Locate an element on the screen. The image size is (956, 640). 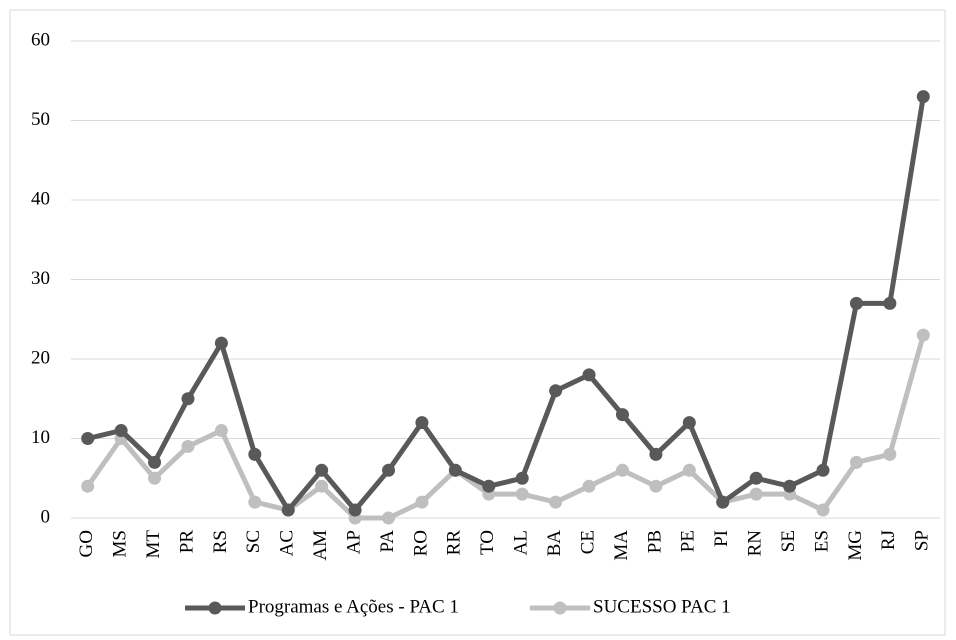
x-tick-label: RN is located at coordinates (755, 543).